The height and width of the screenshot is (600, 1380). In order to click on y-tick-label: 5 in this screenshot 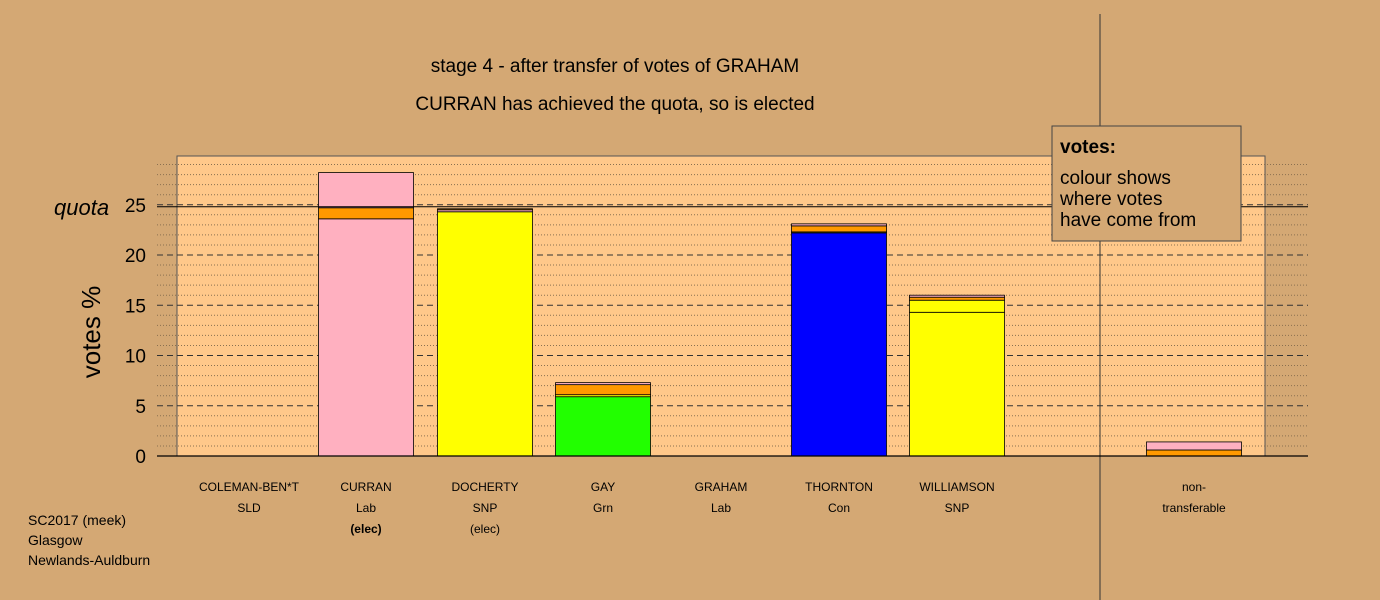, I will do `click(140, 407)`.